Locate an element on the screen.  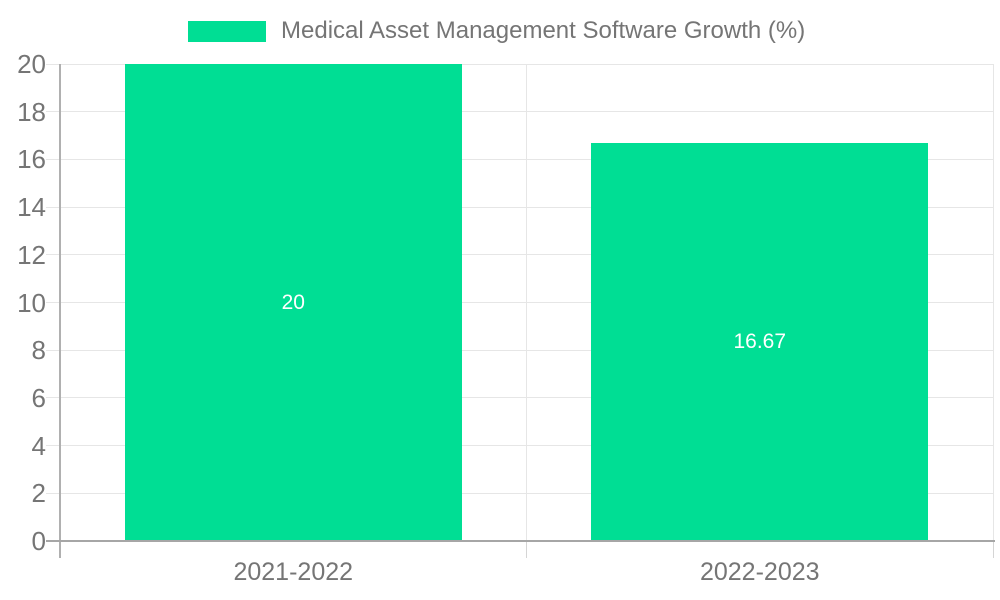
y-axis-tick-label: 10 is located at coordinates (31, 302).